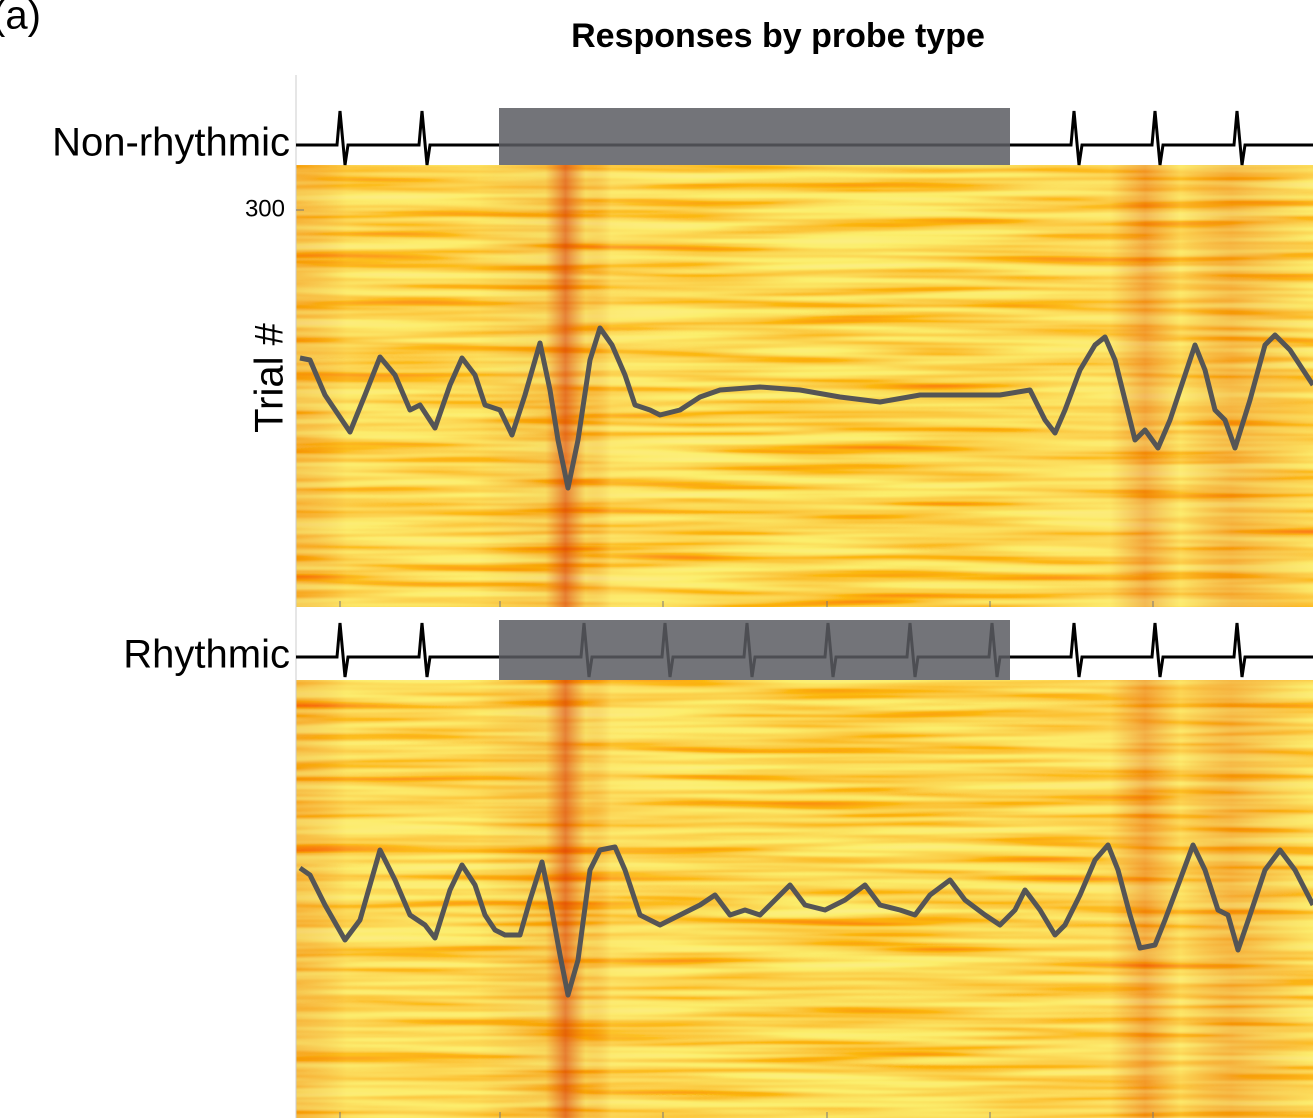 This screenshot has width=1313, height=1118. I want to click on stimulus, so click(804, 138).